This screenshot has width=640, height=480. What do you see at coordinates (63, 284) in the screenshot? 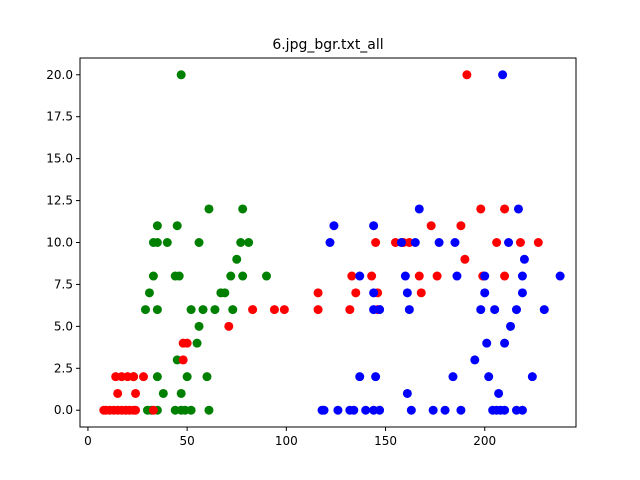
I see `y-tick-label: 7.5` at bounding box center [63, 284].